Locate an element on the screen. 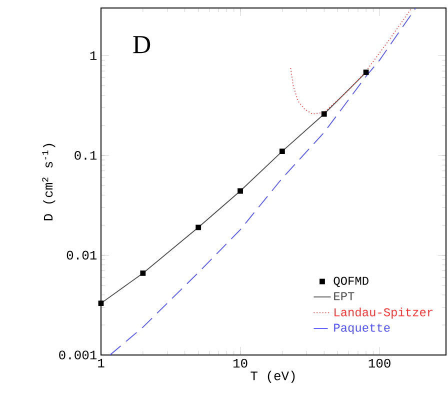  legend-label: Landau-Spitzer is located at coordinates (383, 313).